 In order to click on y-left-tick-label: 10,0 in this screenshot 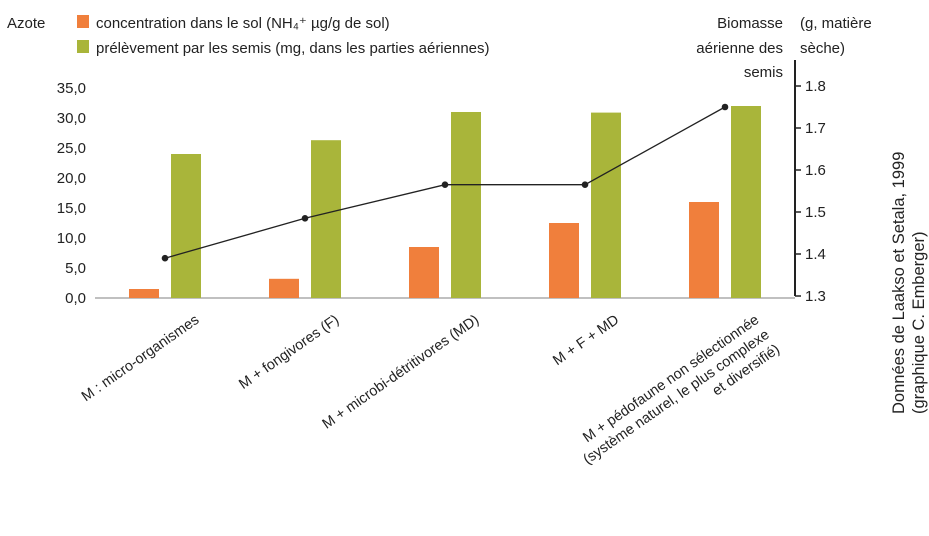, I will do `click(71, 238)`.